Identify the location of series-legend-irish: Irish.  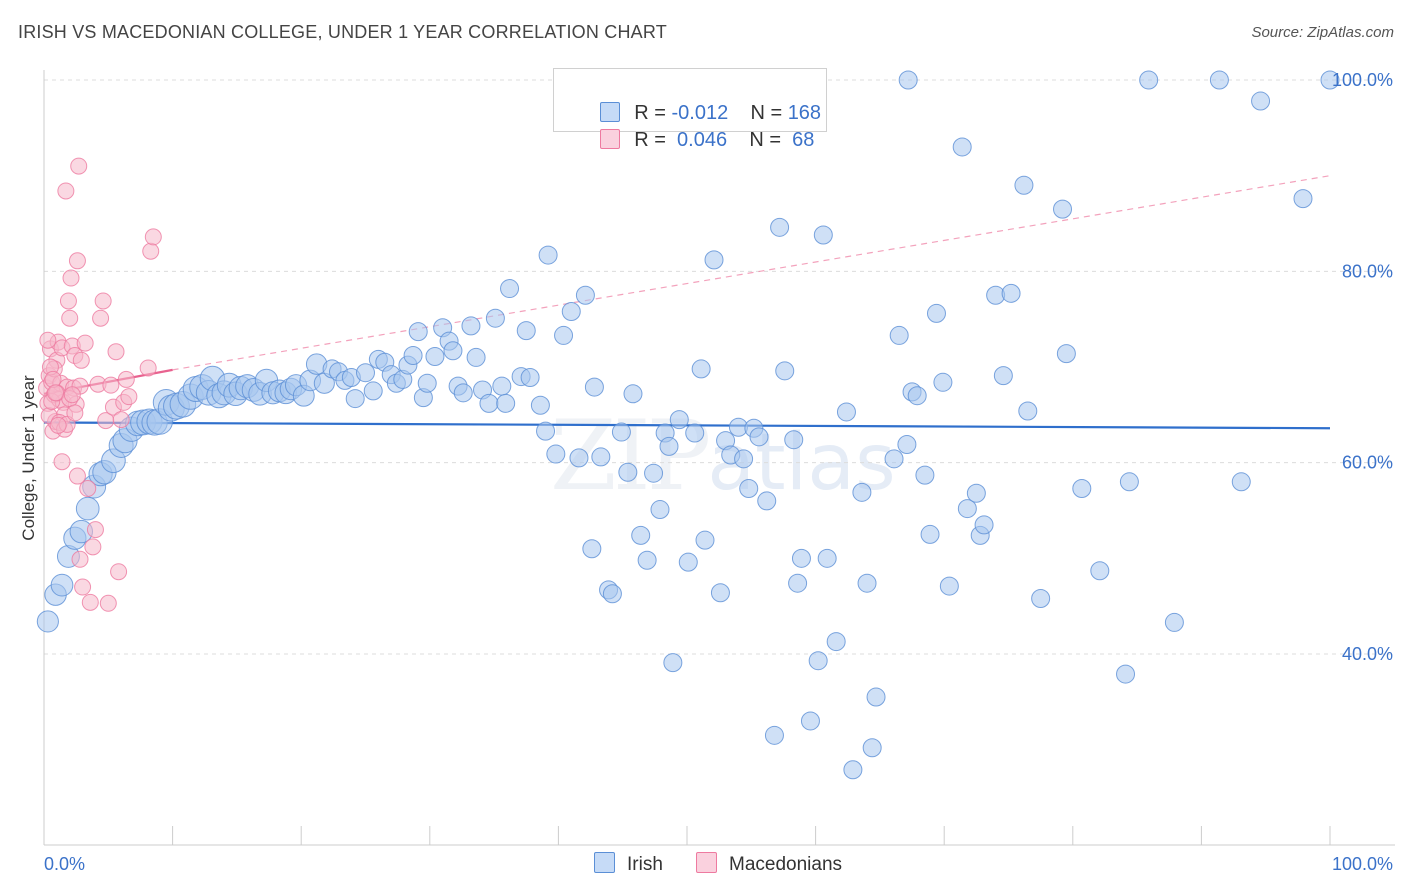
(628, 865).